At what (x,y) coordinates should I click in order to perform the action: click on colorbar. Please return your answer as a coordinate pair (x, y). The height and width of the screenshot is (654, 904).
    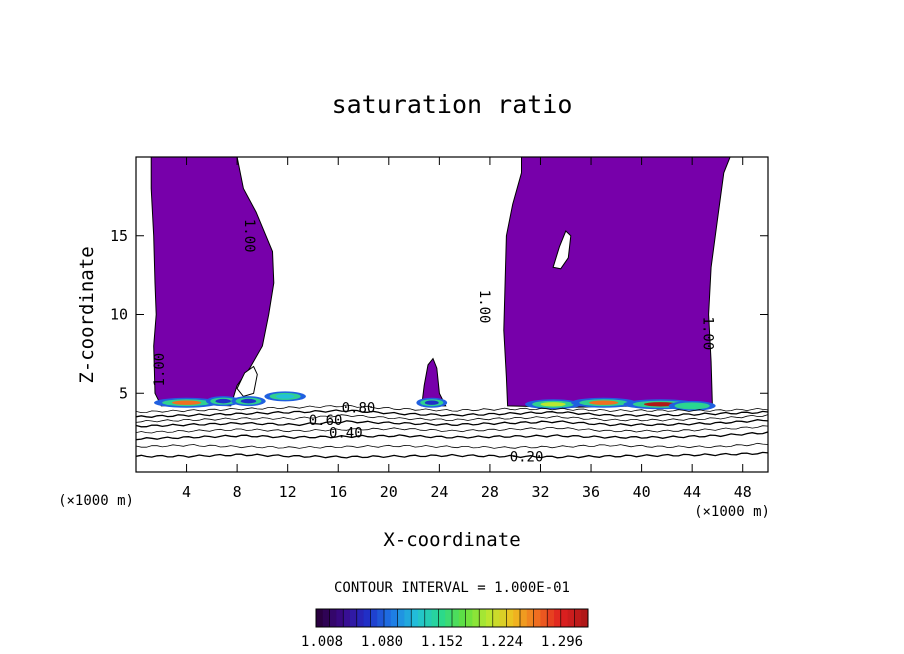
    Looking at the image, I should click on (452, 618).